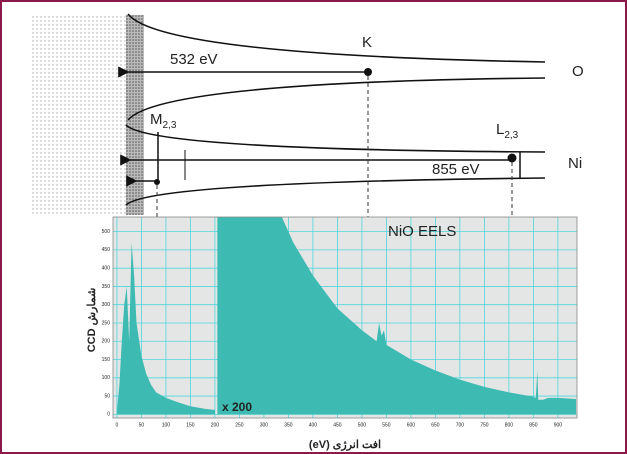 This screenshot has width=627, height=454. I want to click on y-tick-label: 0, so click(108, 415).